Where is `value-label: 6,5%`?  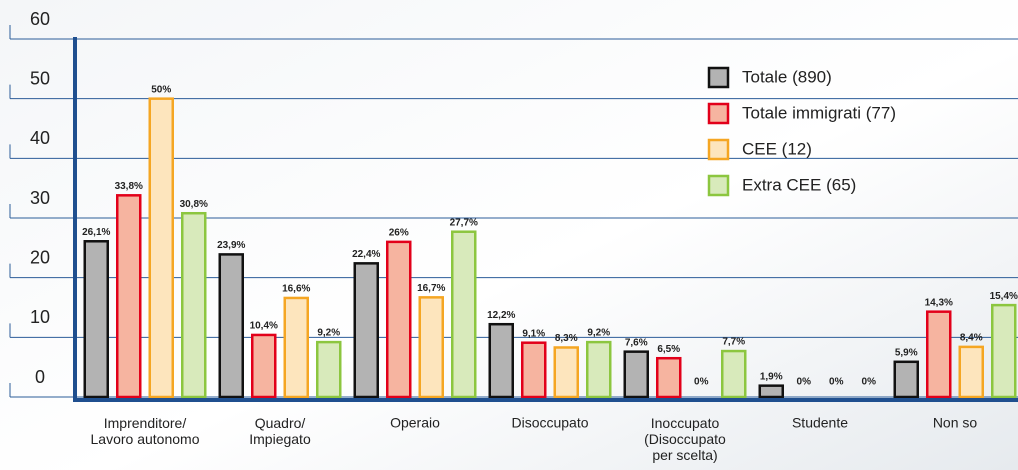 value-label: 6,5% is located at coordinates (668, 349).